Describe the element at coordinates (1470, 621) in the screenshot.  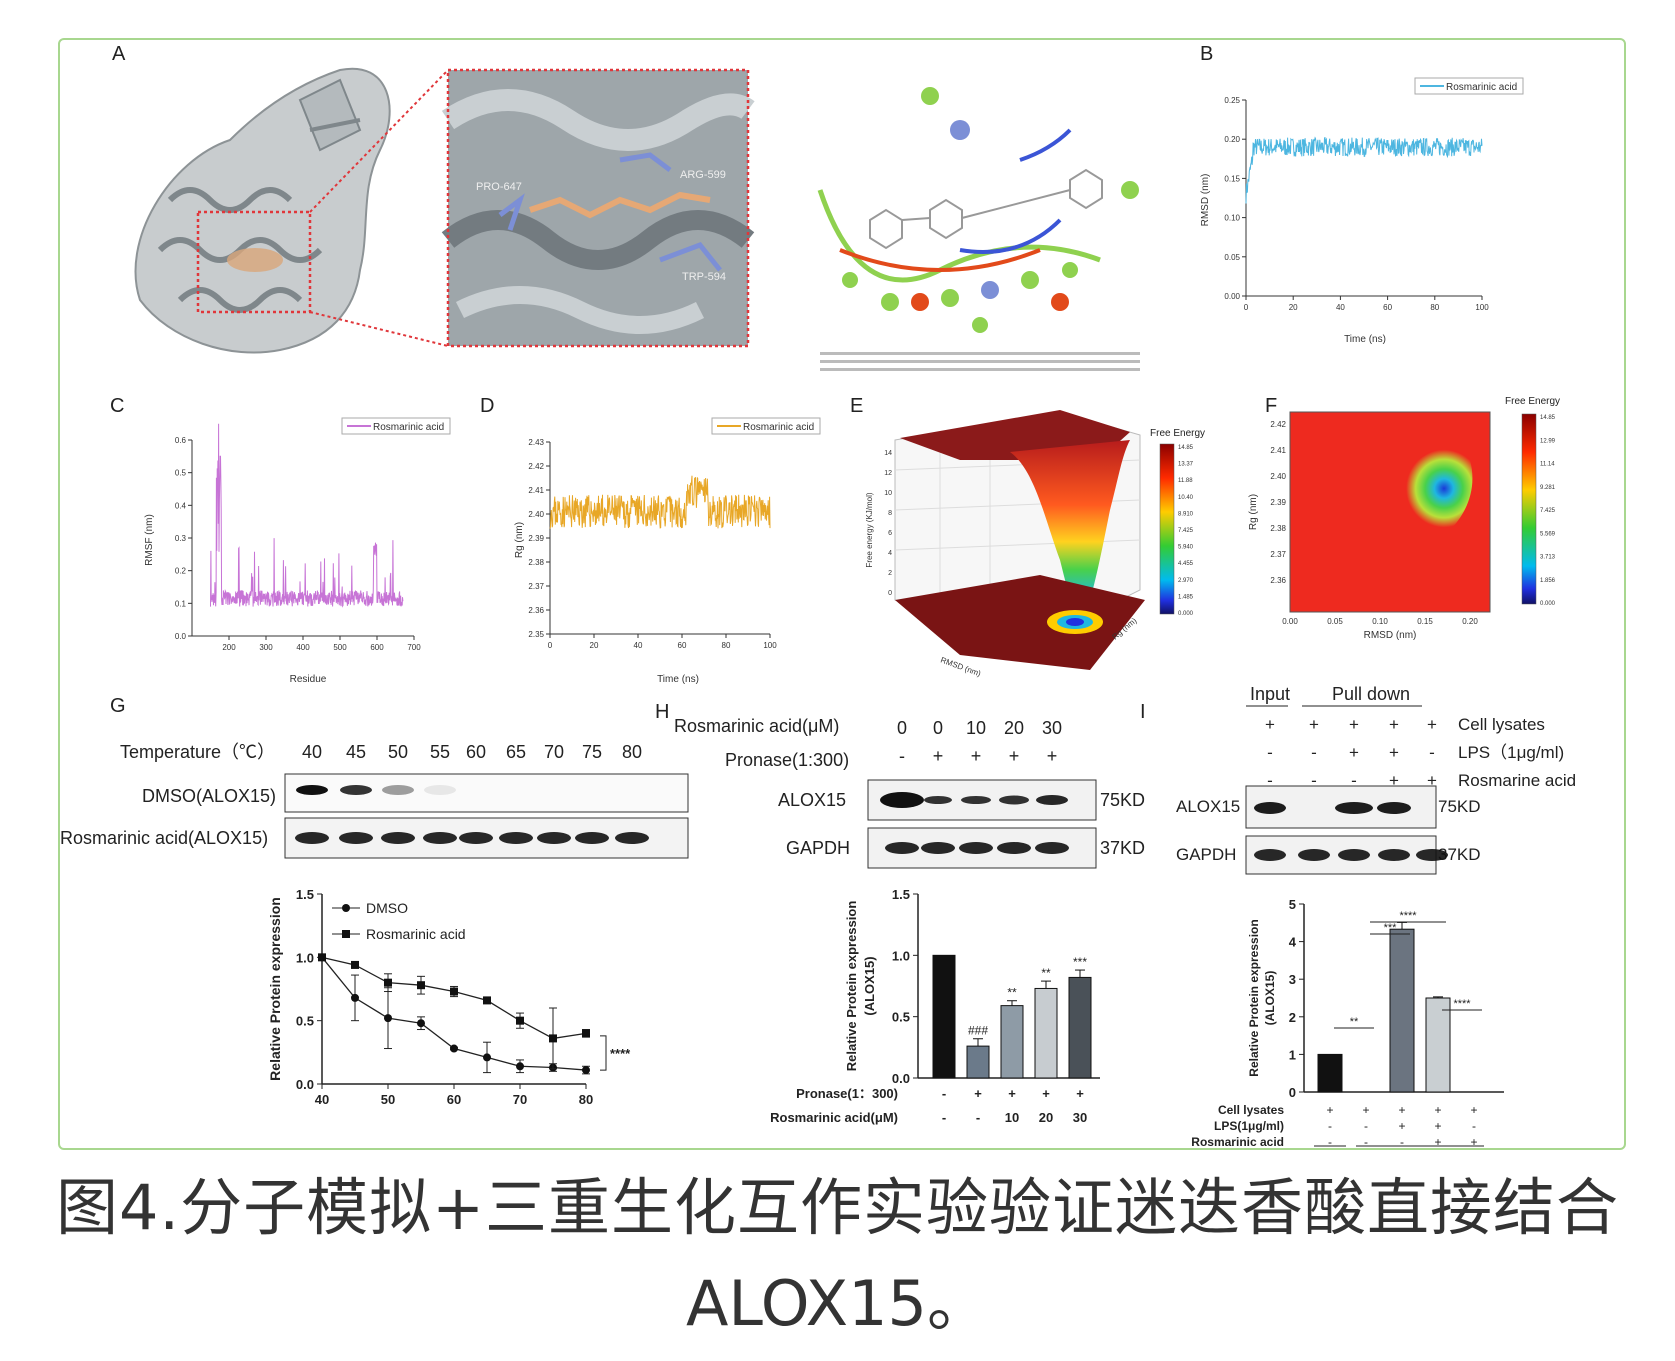
I see `x-tick-label: 0.20` at that location.